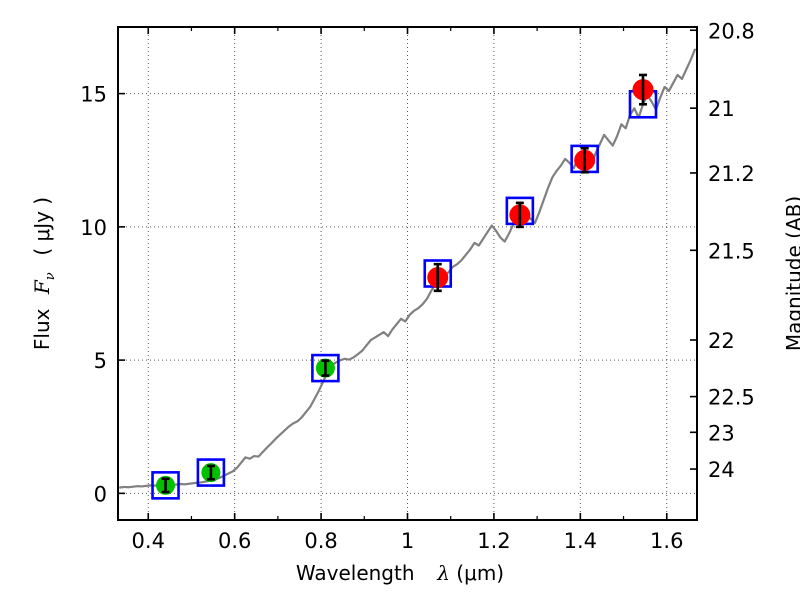 Image resolution: width=800 pixels, height=600 pixels. What do you see at coordinates (42, 287) in the screenshot?
I see `y-axis-title-symbol: F` at bounding box center [42, 287].